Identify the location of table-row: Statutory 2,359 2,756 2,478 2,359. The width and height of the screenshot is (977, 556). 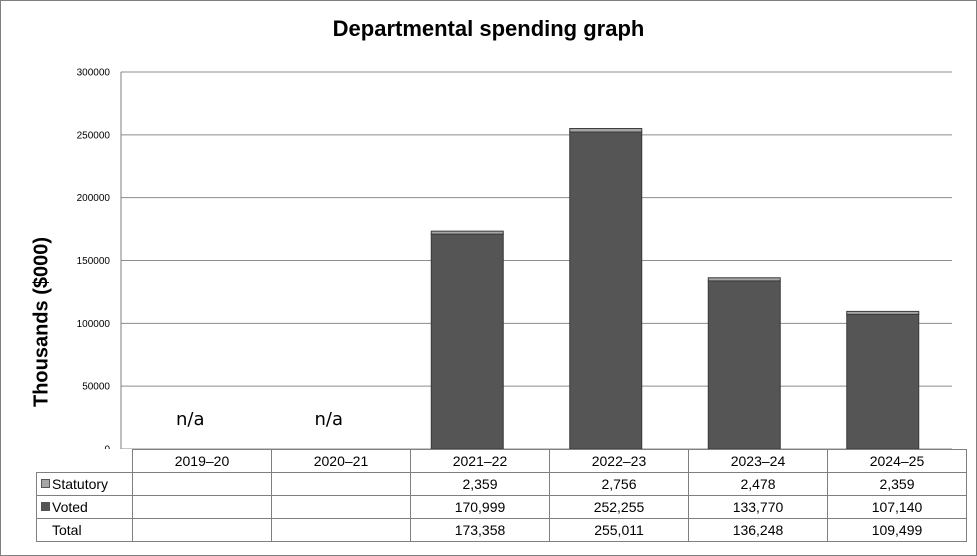
(501, 484).